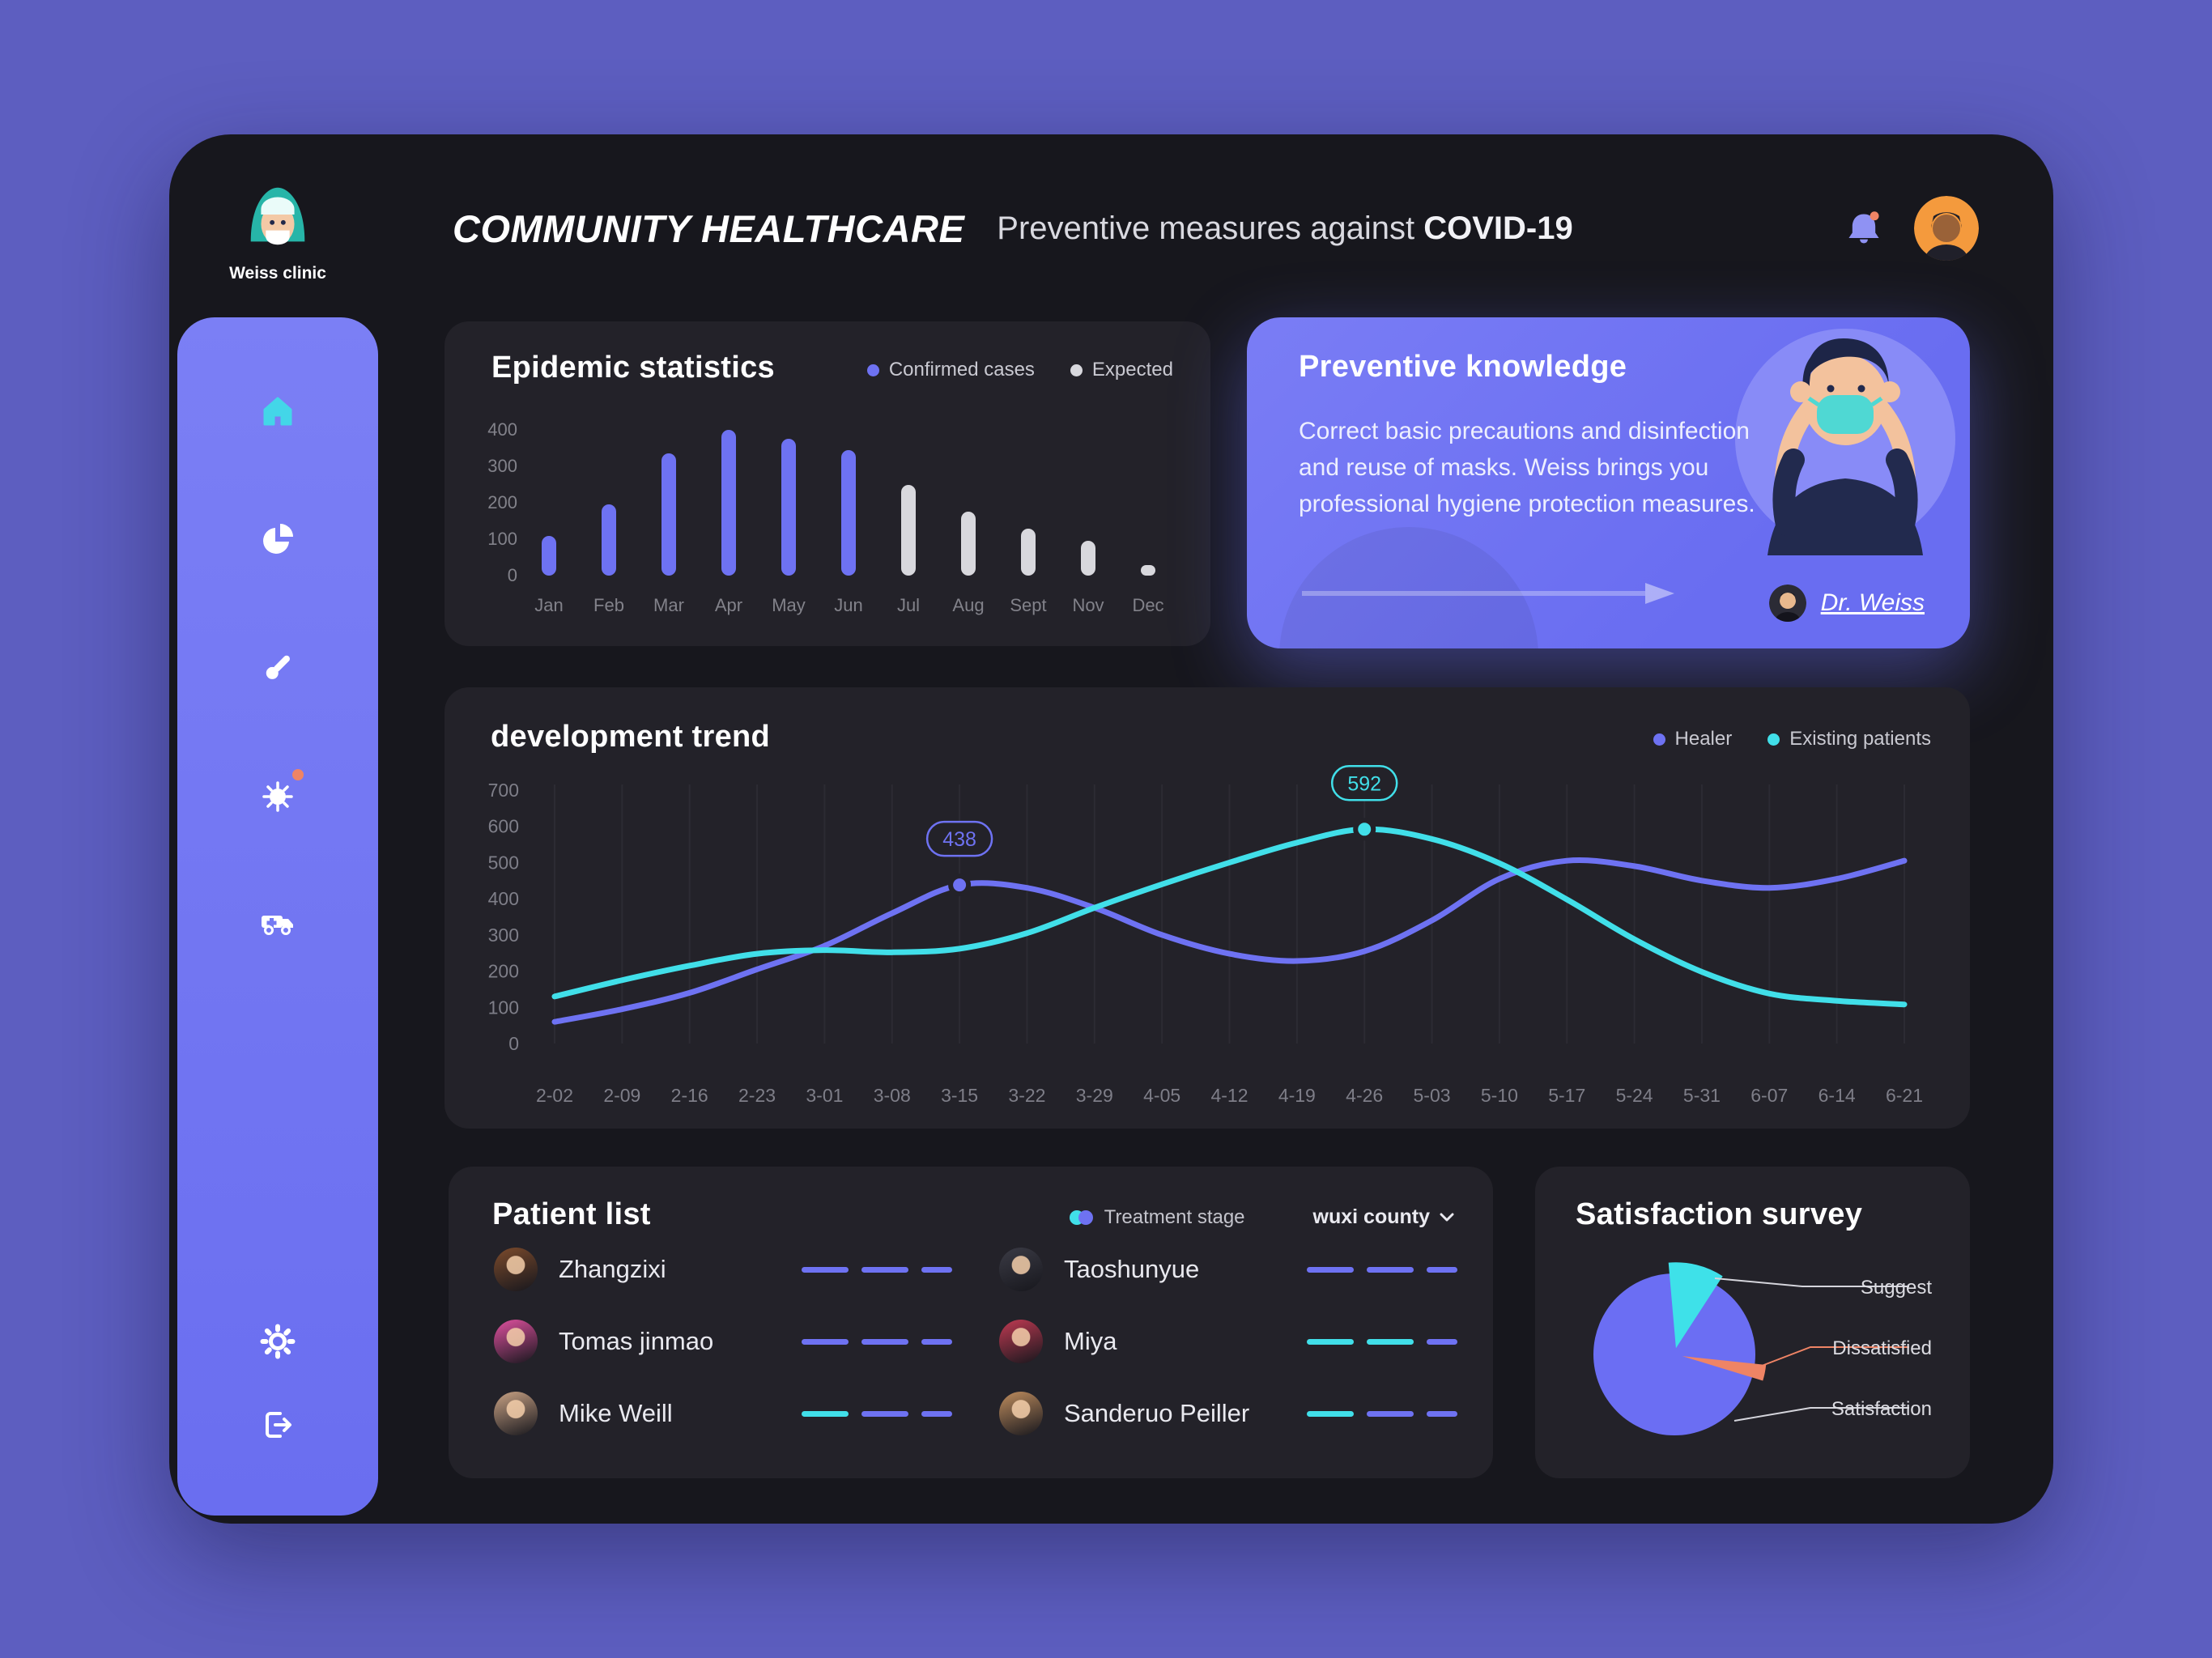 Image resolution: width=2212 pixels, height=1658 pixels. Describe the element at coordinates (622, 1095) in the screenshot. I see `svg-text: 2-09` at that location.